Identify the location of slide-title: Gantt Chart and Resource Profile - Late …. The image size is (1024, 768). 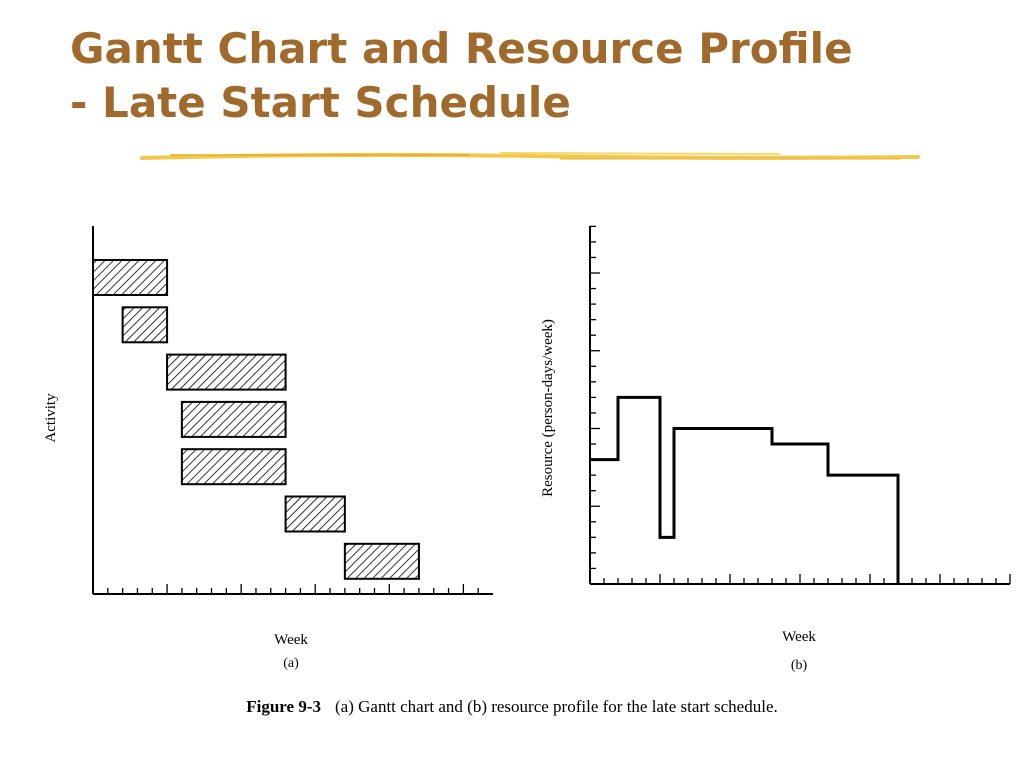
(461, 76).